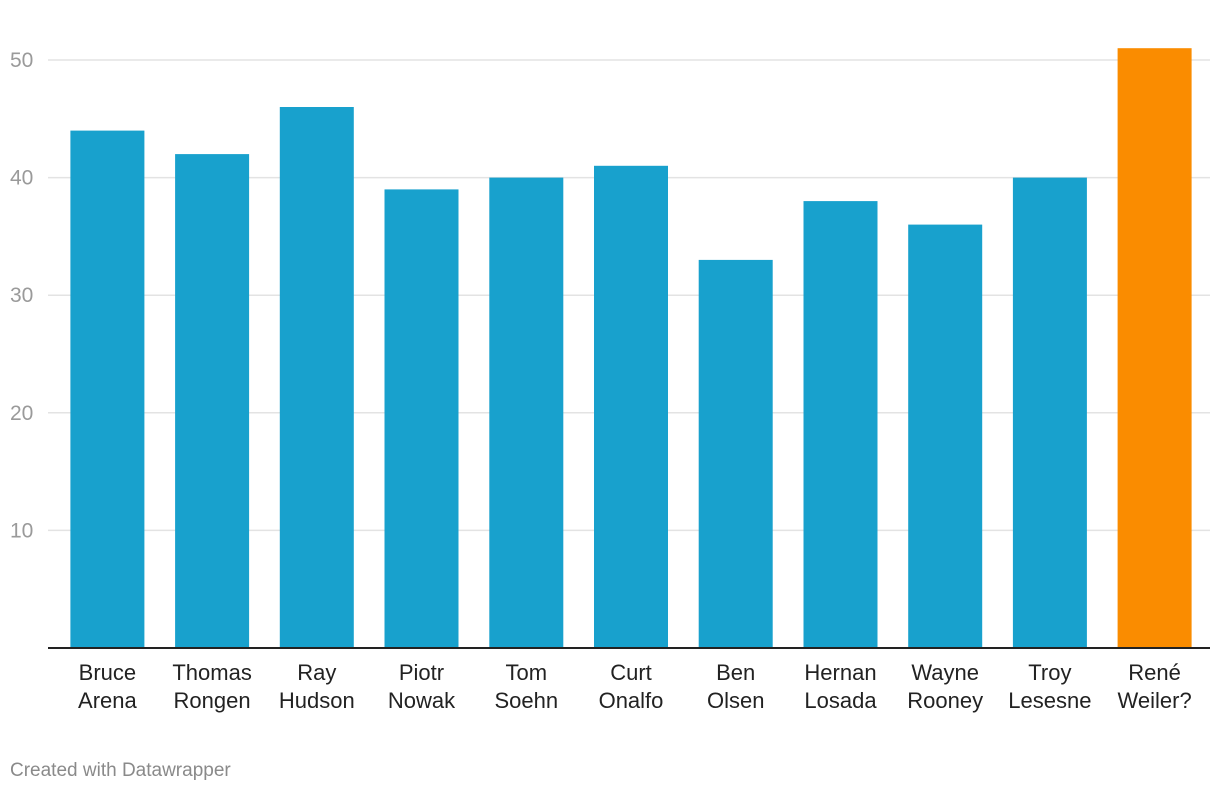 The height and width of the screenshot is (796, 1220). Describe the element at coordinates (211, 686) in the screenshot. I see `x-tick-label: Thomas Rongen` at that location.